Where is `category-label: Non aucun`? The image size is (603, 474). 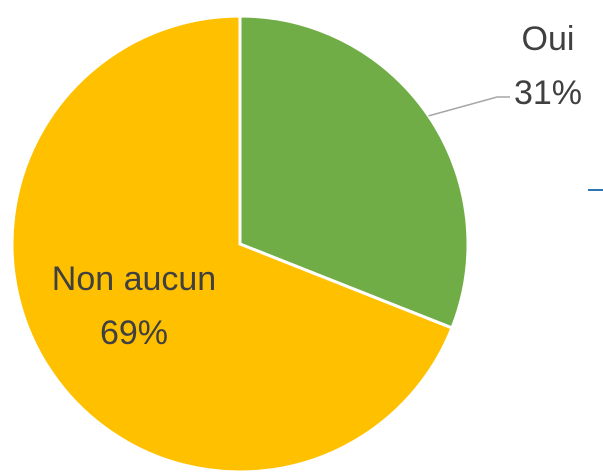 category-label: Non aucun is located at coordinates (134, 279).